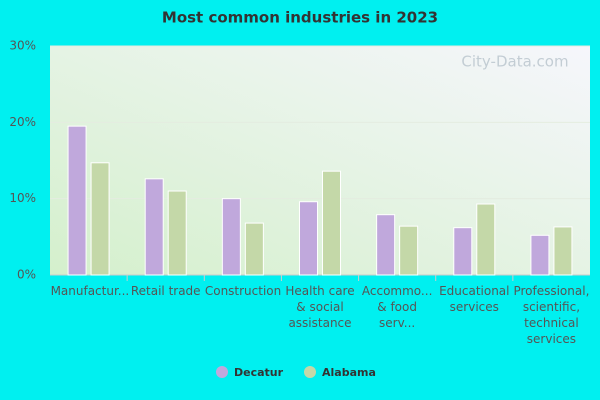  What do you see at coordinates (474, 299) in the screenshot?
I see `x-tick-label: Educational services` at bounding box center [474, 299].